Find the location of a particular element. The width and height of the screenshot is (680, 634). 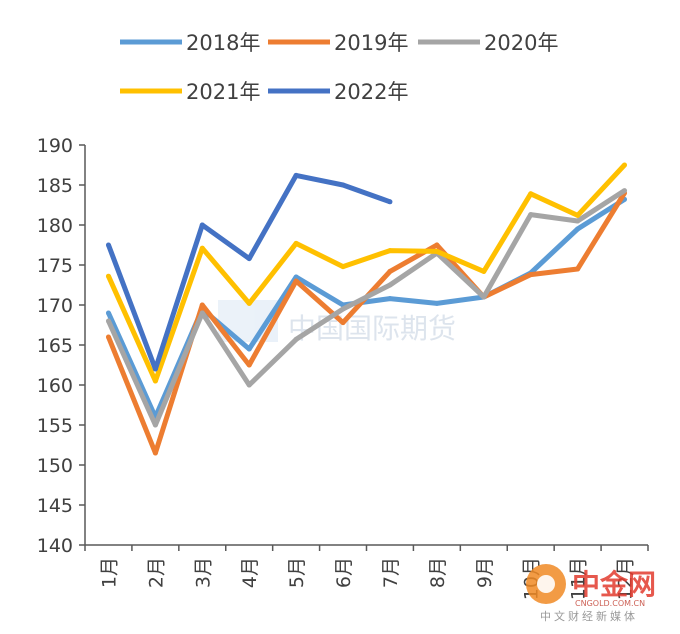

y-tick-label: 170 is located at coordinates (55, 306).